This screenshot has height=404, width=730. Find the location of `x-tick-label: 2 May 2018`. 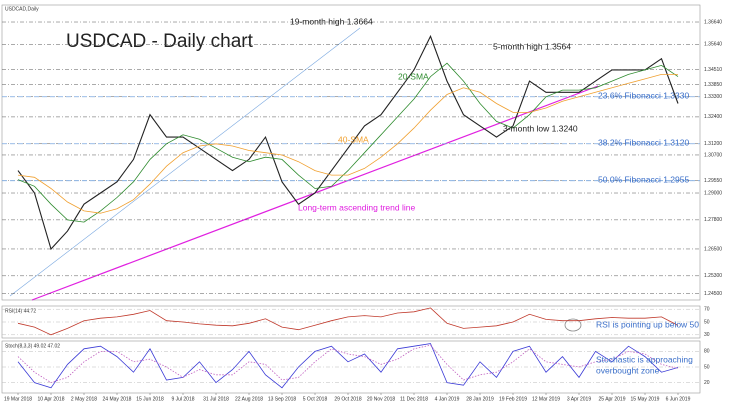

x-tick-label: 2 May 2018 is located at coordinates (84, 399).